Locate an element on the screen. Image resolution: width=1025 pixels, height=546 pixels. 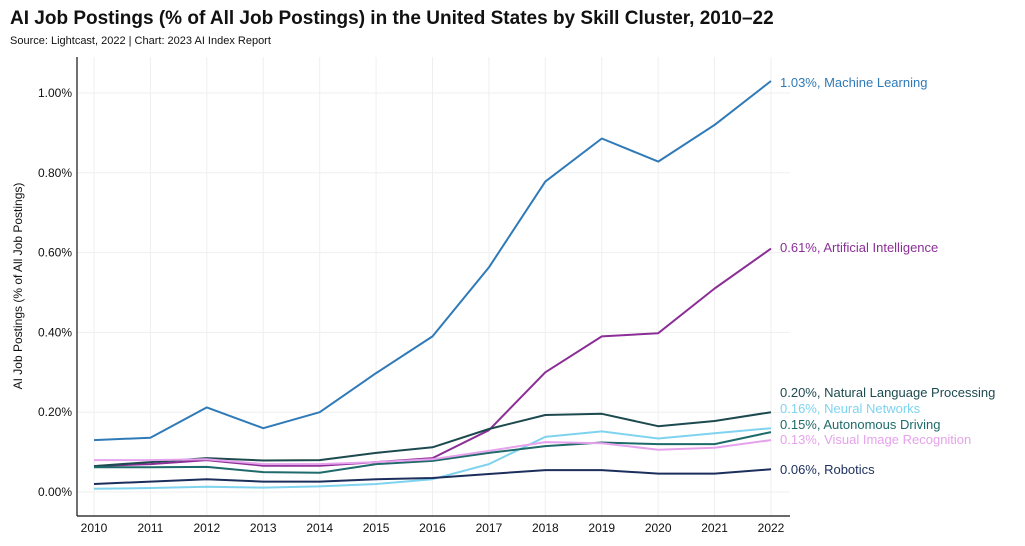
x-tick-label: 2016 is located at coordinates (432, 528).